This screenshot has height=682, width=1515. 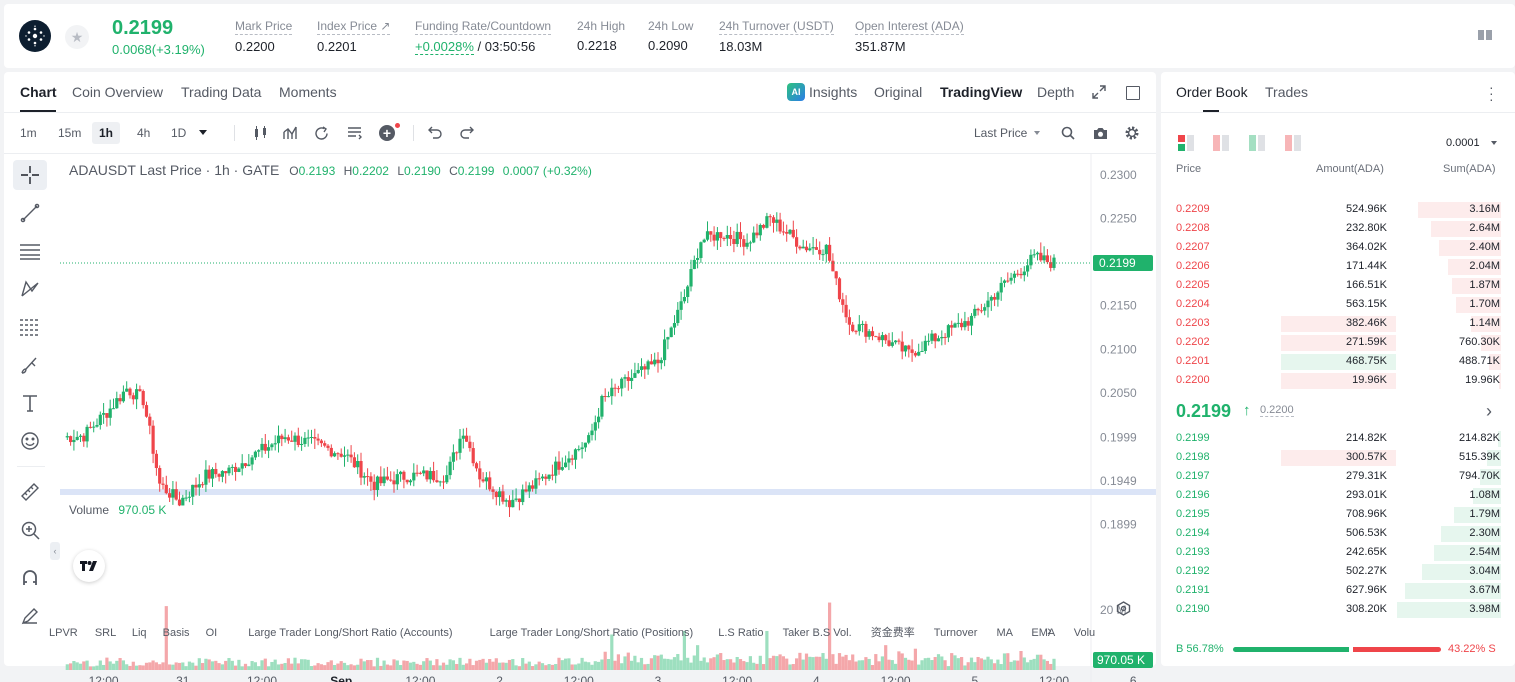 What do you see at coordinates (1068, 135) in the screenshot?
I see `search-icon` at bounding box center [1068, 135].